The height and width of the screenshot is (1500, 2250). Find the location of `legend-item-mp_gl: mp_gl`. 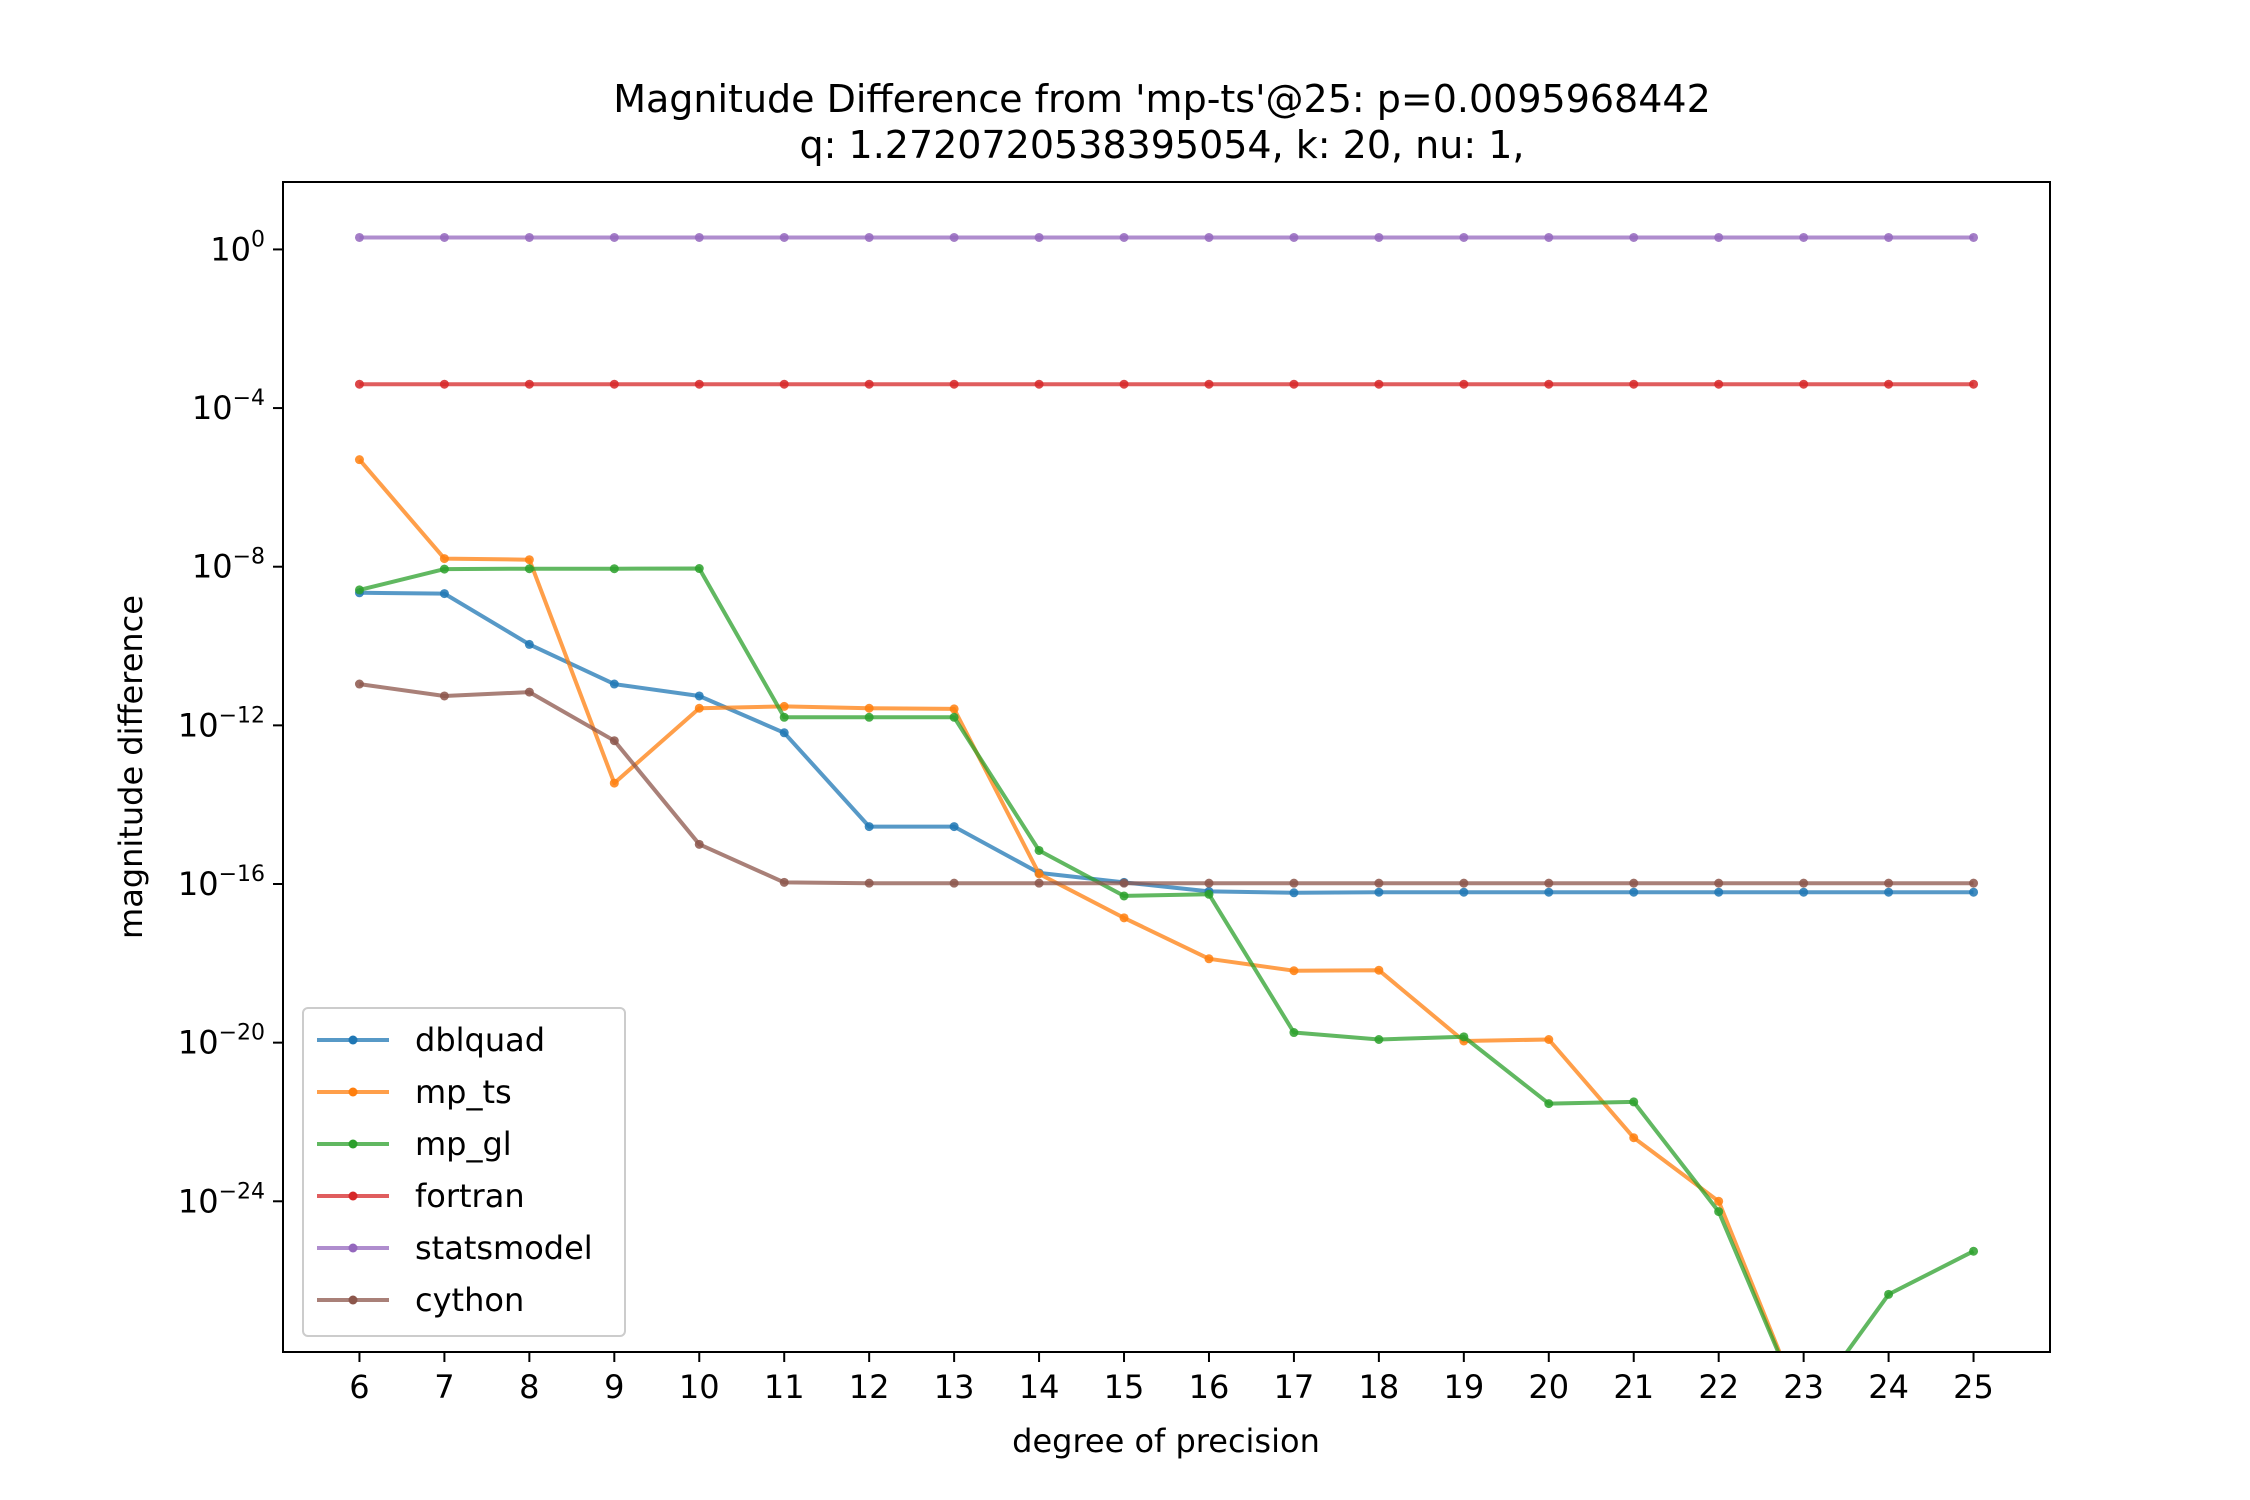

legend-item-mp_gl: mp_gl is located at coordinates (414, 1144).